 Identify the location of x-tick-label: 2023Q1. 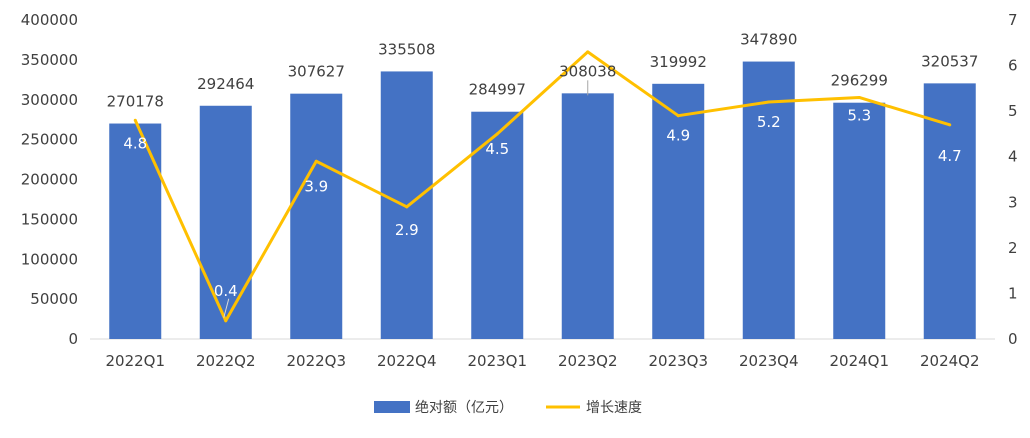
(497, 361).